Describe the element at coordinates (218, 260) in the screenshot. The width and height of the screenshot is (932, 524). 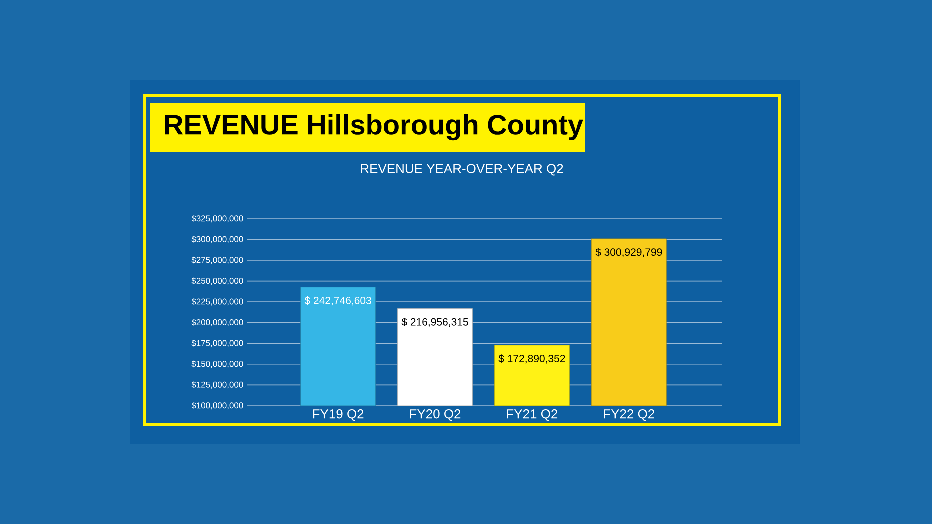
I see `y-tick-label: $275,000,000` at that location.